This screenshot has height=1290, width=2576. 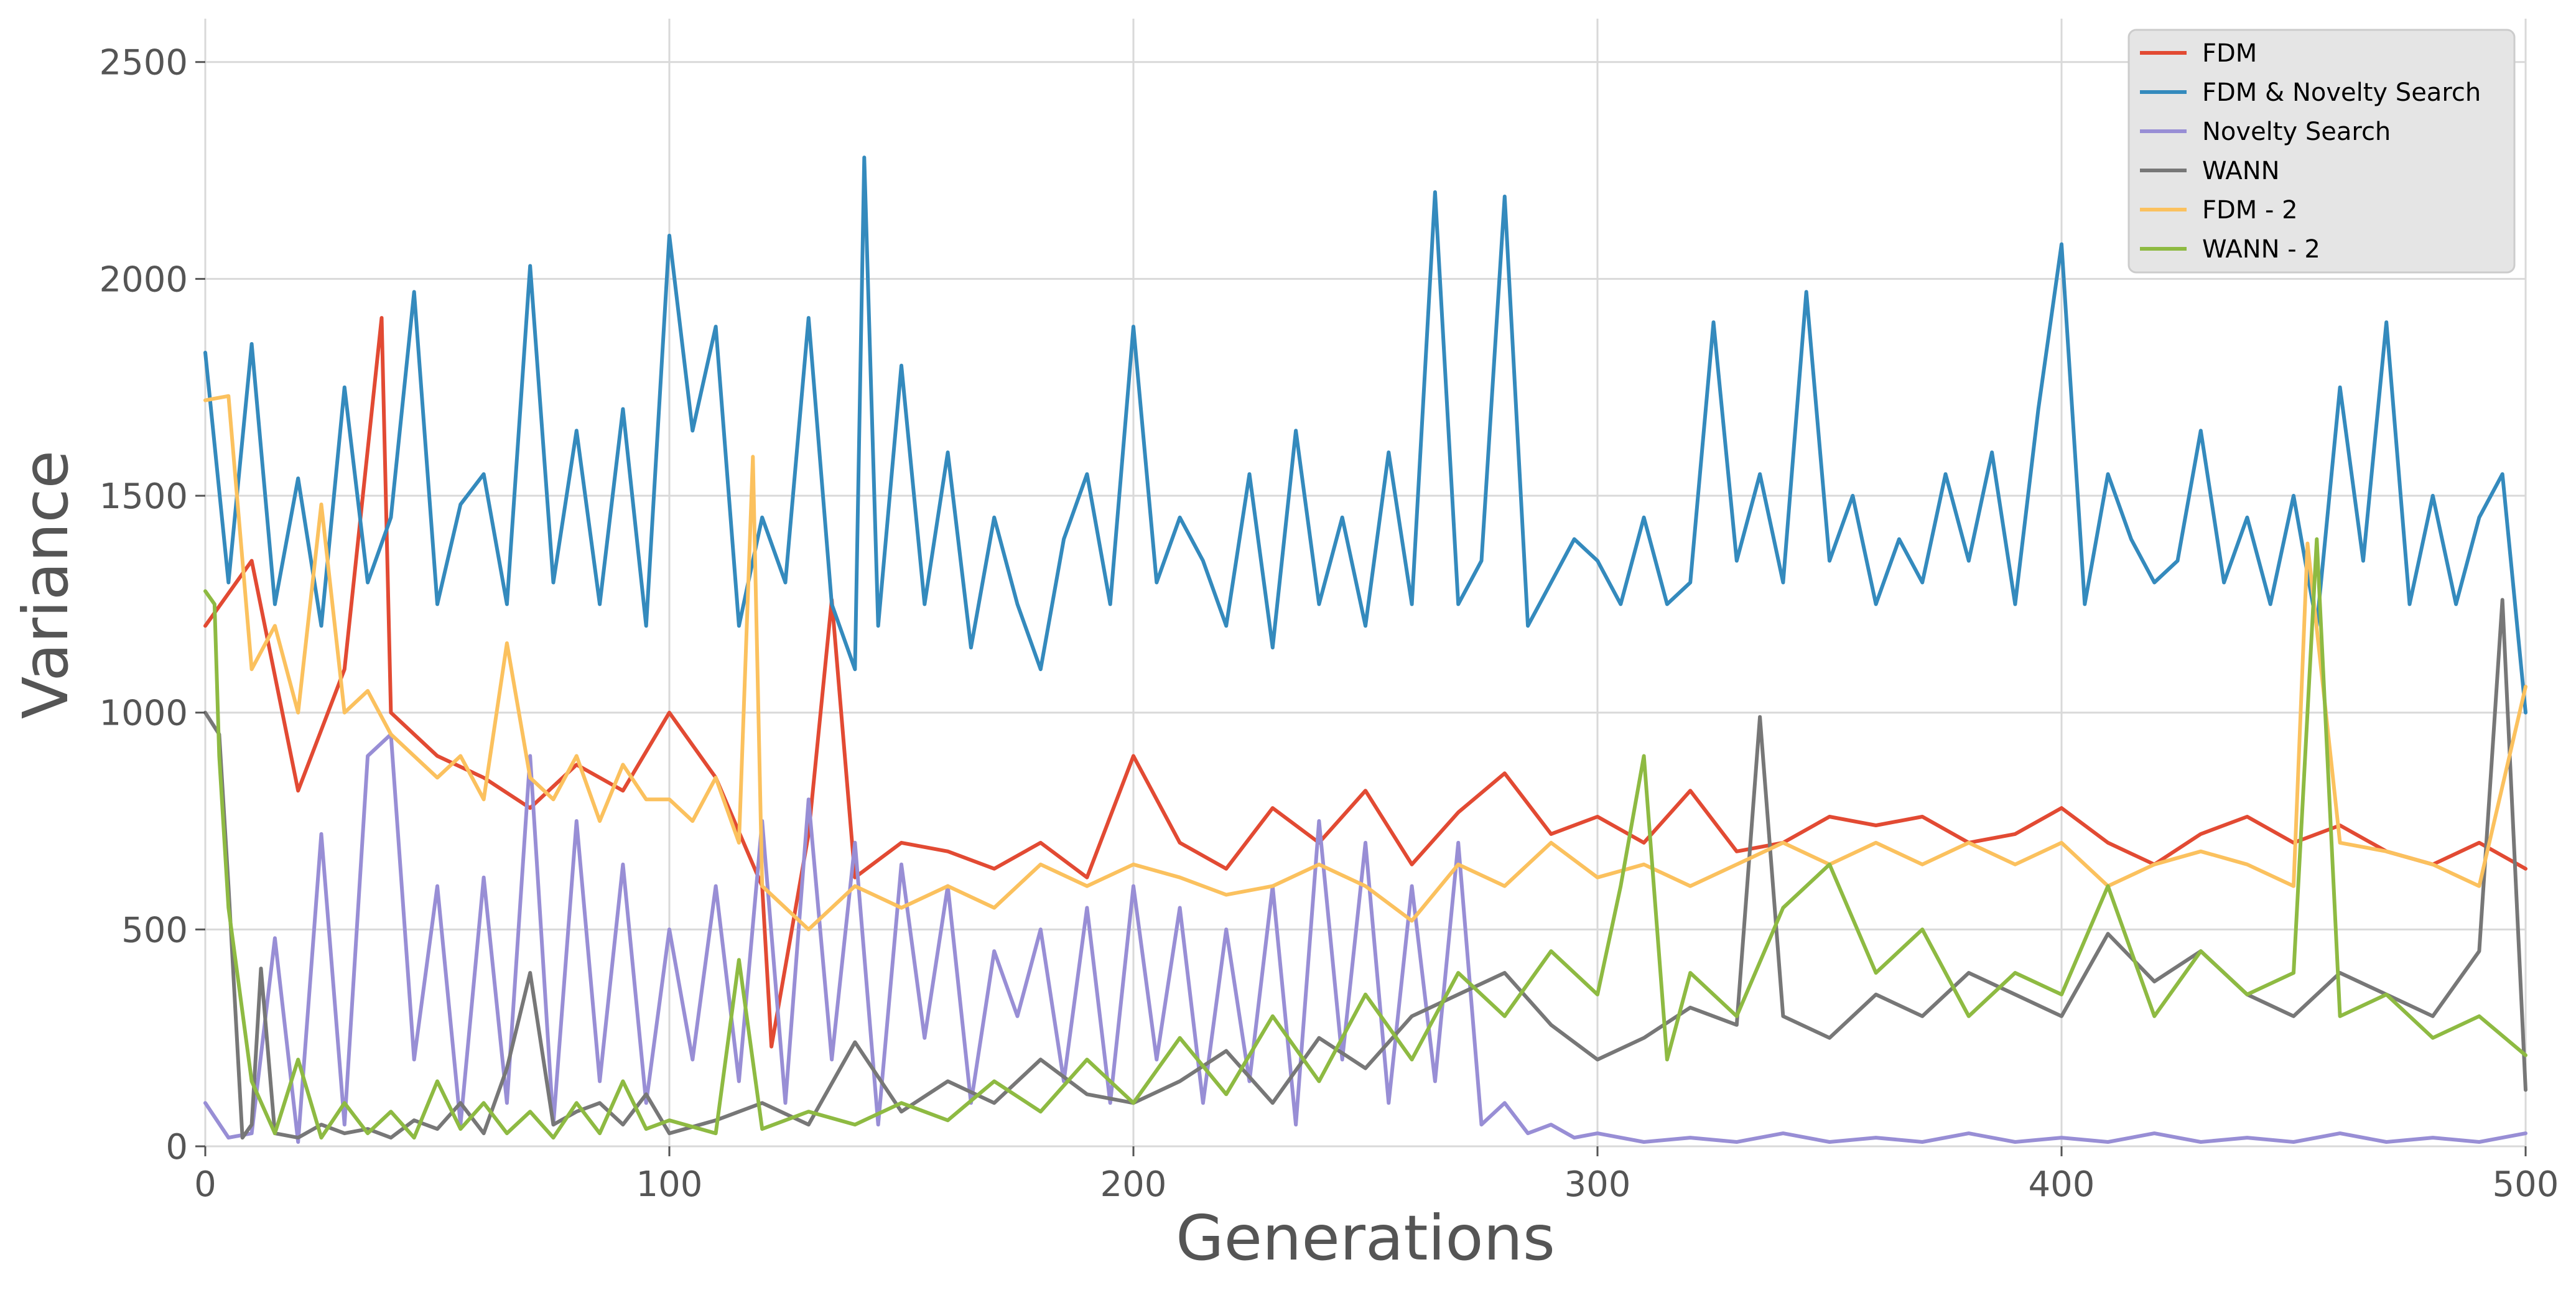 What do you see at coordinates (2341, 92) in the screenshot?
I see `legend-label-fdm-novelty-search: FDM & Novelty Search` at bounding box center [2341, 92].